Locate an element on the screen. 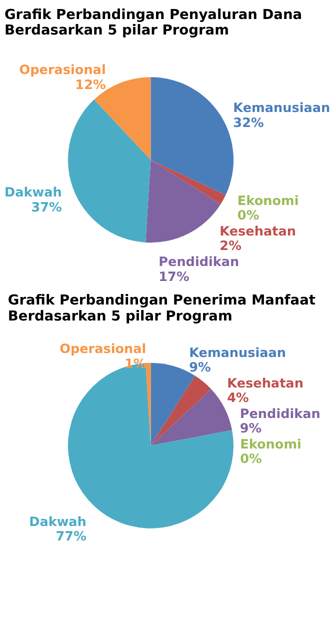  chart-title: Grafik Perbandingan Penerima Manfaat Berdasarkan 5 pilar Program is located at coordinates (162, 308).